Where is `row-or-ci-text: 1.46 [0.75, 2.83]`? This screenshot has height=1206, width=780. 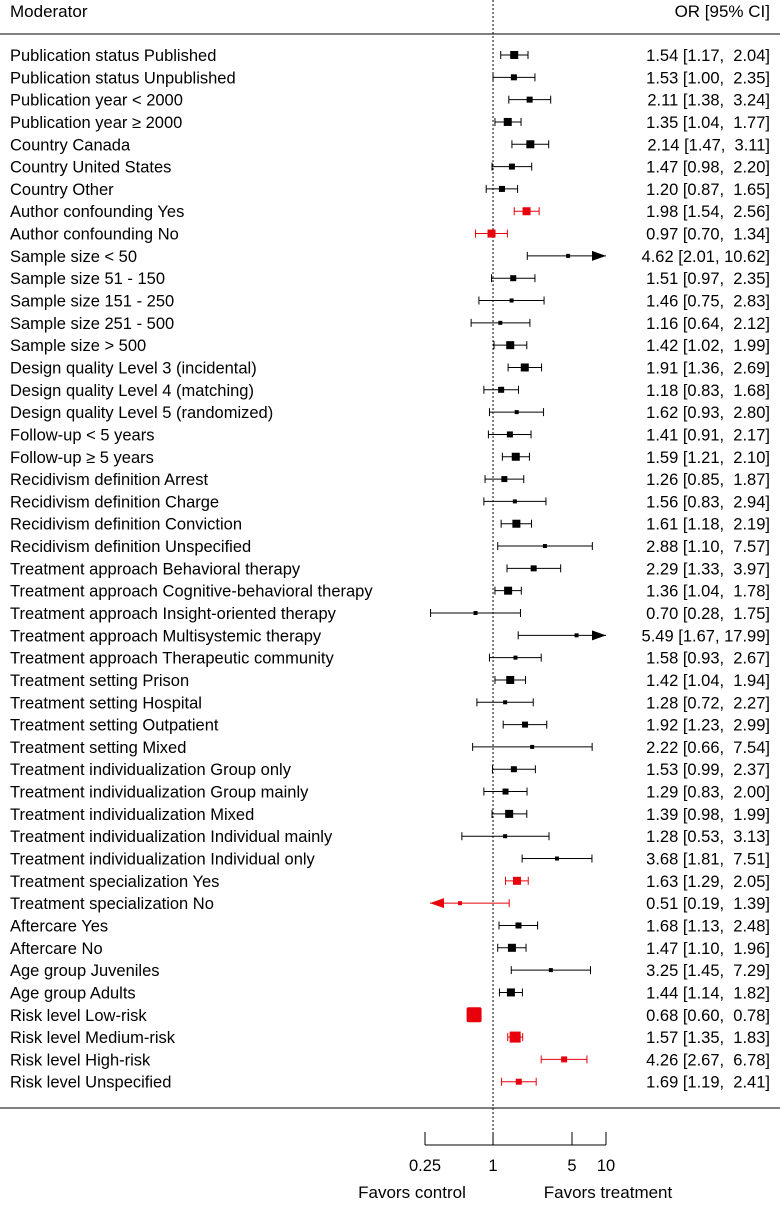 row-or-ci-text: 1.46 [0.75, 2.83] is located at coordinates (708, 302).